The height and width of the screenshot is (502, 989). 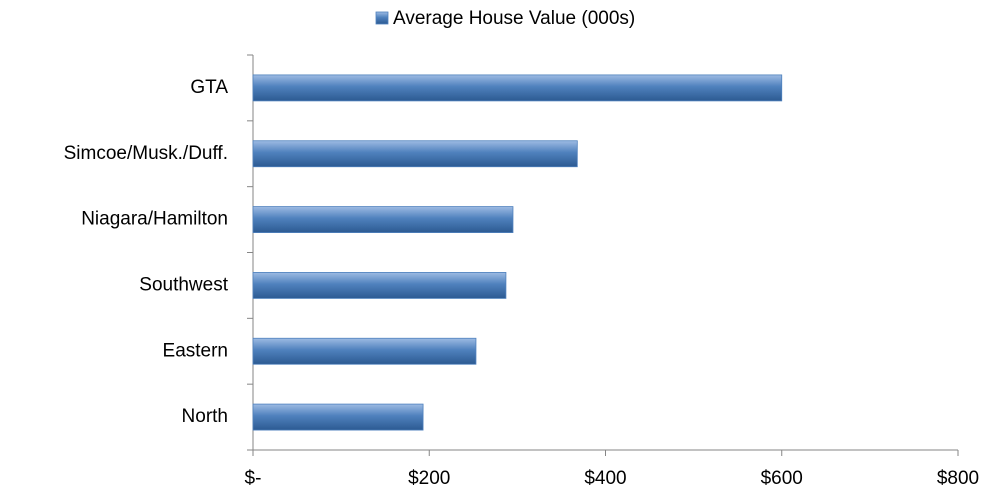 I want to click on y-tick-label: Niagara/Hamilton, so click(x=154, y=219).